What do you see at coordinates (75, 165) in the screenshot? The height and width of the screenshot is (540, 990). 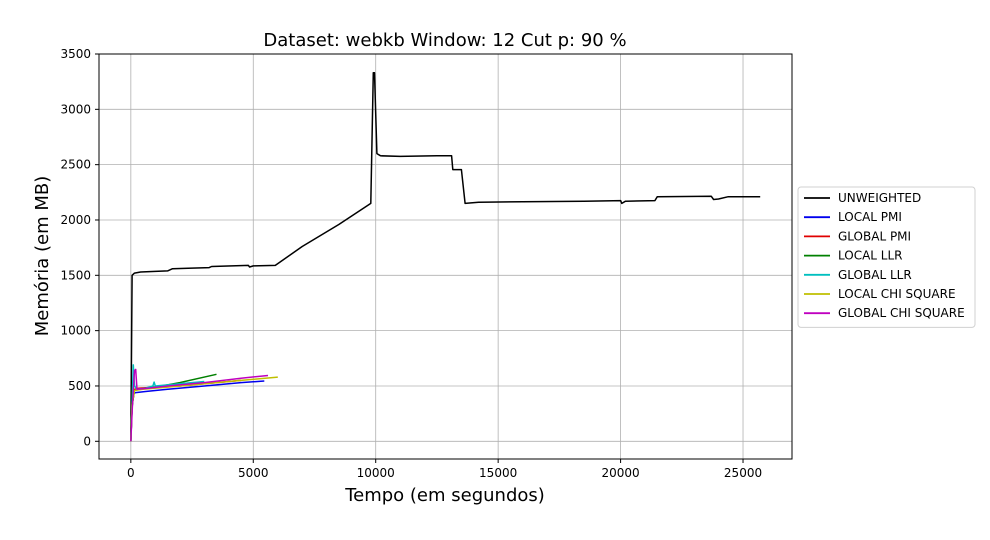 I see `y-tick-label: 2500` at bounding box center [75, 165].